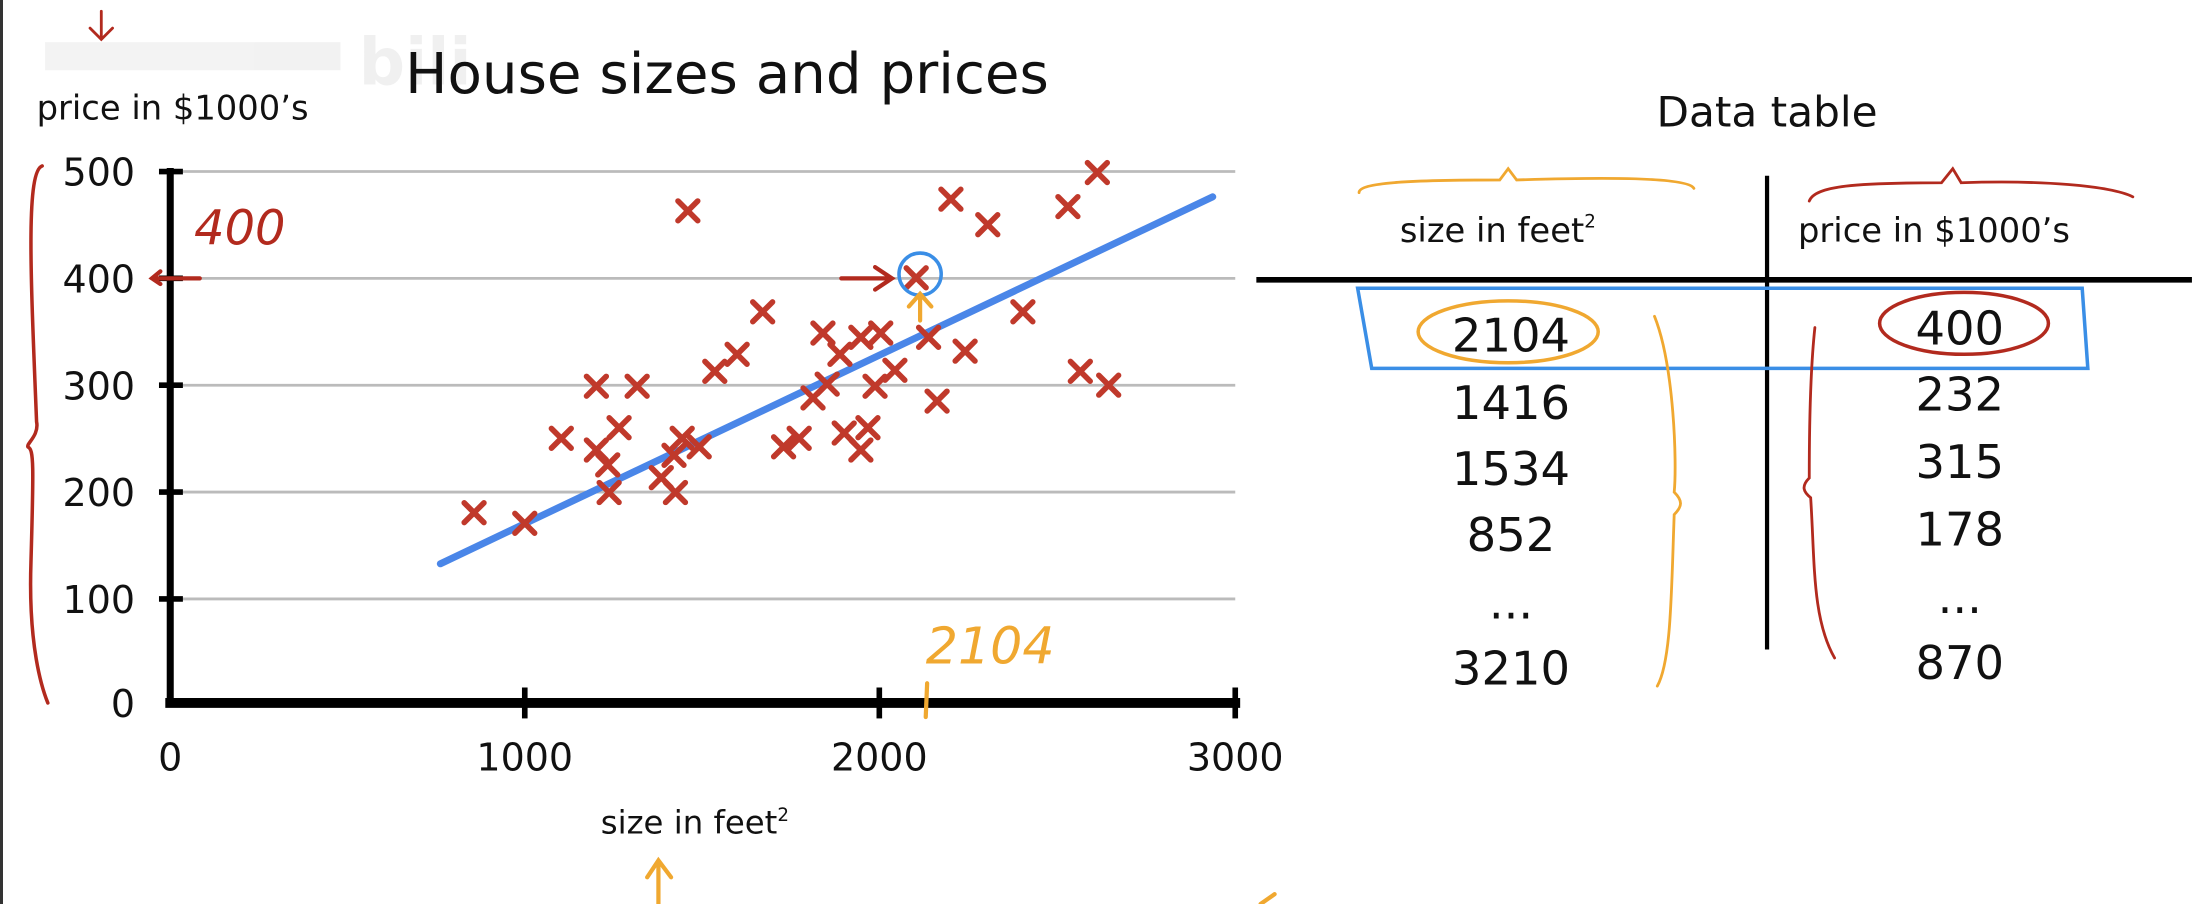  Describe the element at coordinates (1235, 757) in the screenshot. I see `svg-text: 3000` at that location.